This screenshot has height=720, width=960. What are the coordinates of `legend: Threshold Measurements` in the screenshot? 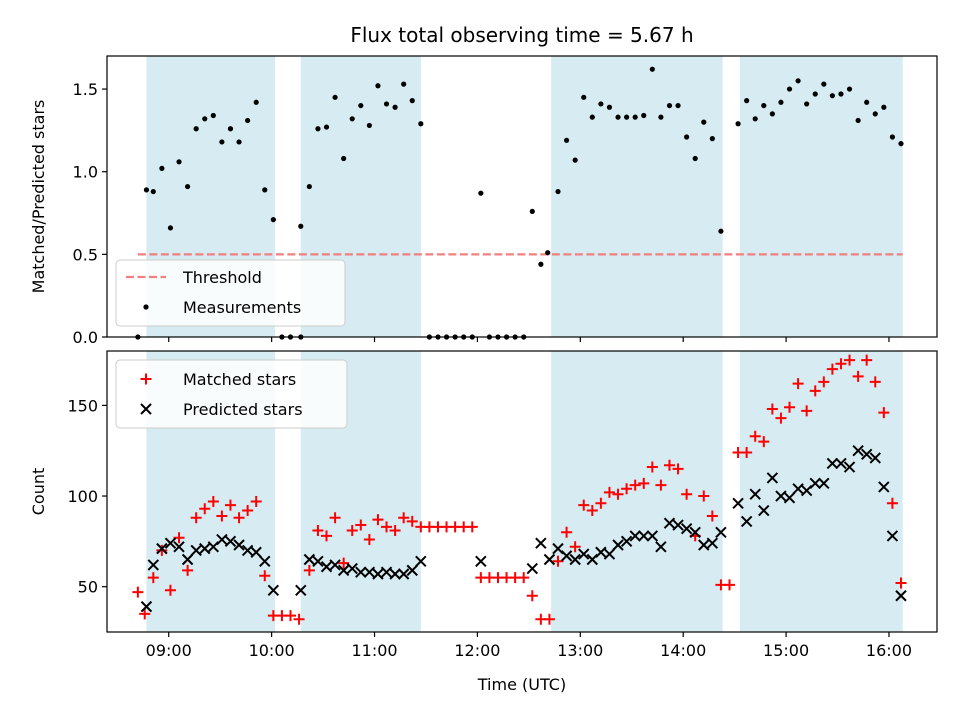 It's located at (230, 293).